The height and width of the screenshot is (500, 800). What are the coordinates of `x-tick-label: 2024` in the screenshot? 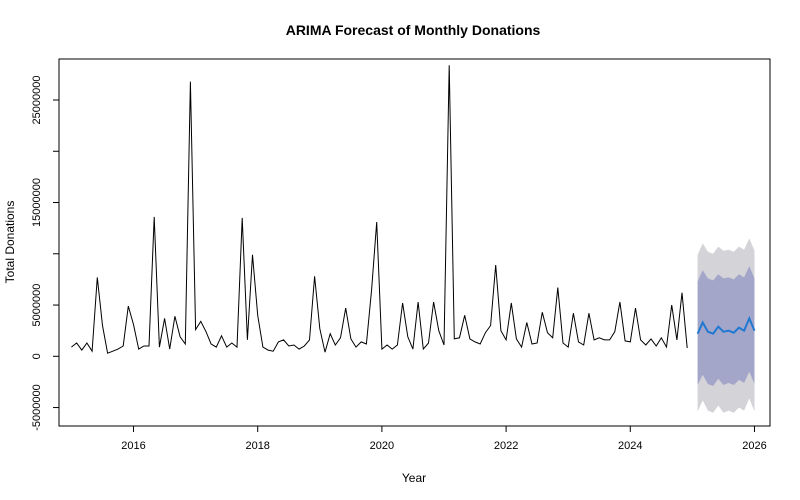 It's located at (630, 446).